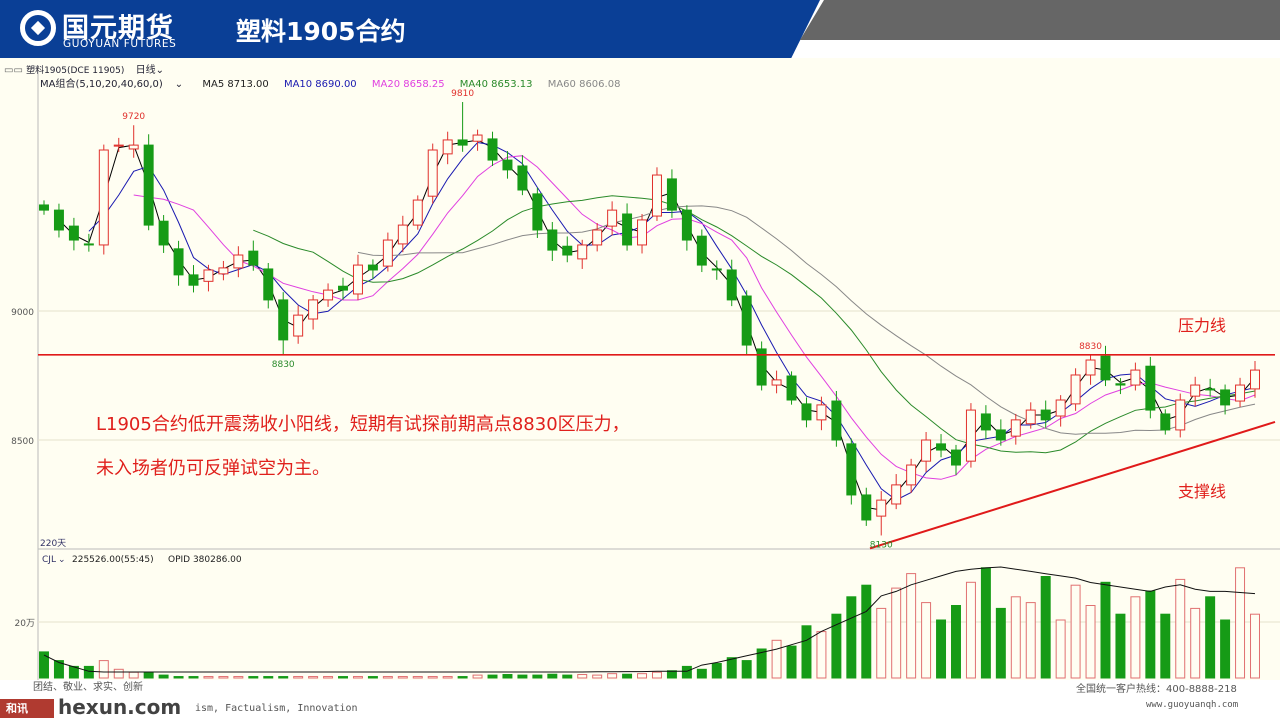  I want to click on opid-value: OPID 380286.00, so click(205, 560).